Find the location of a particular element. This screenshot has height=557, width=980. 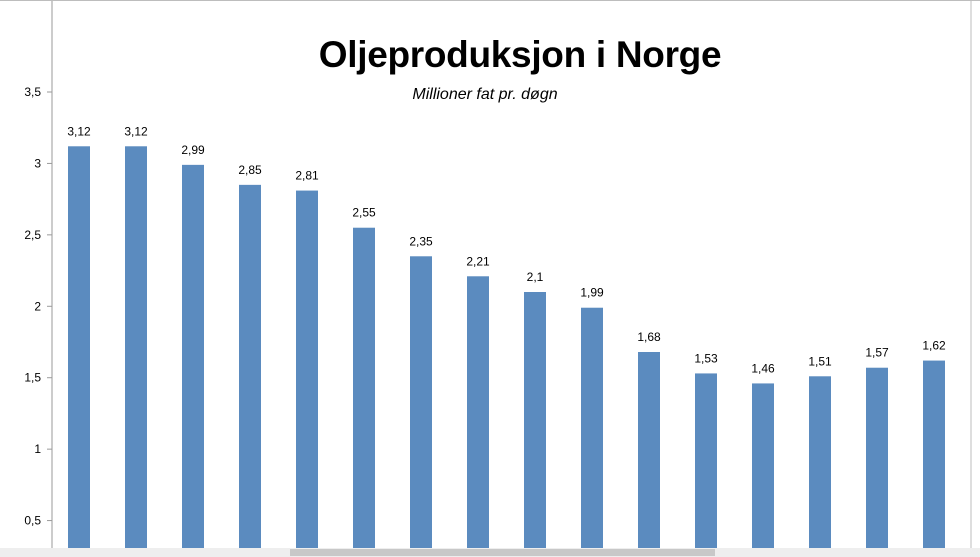

data-label: 1,99 is located at coordinates (592, 293).